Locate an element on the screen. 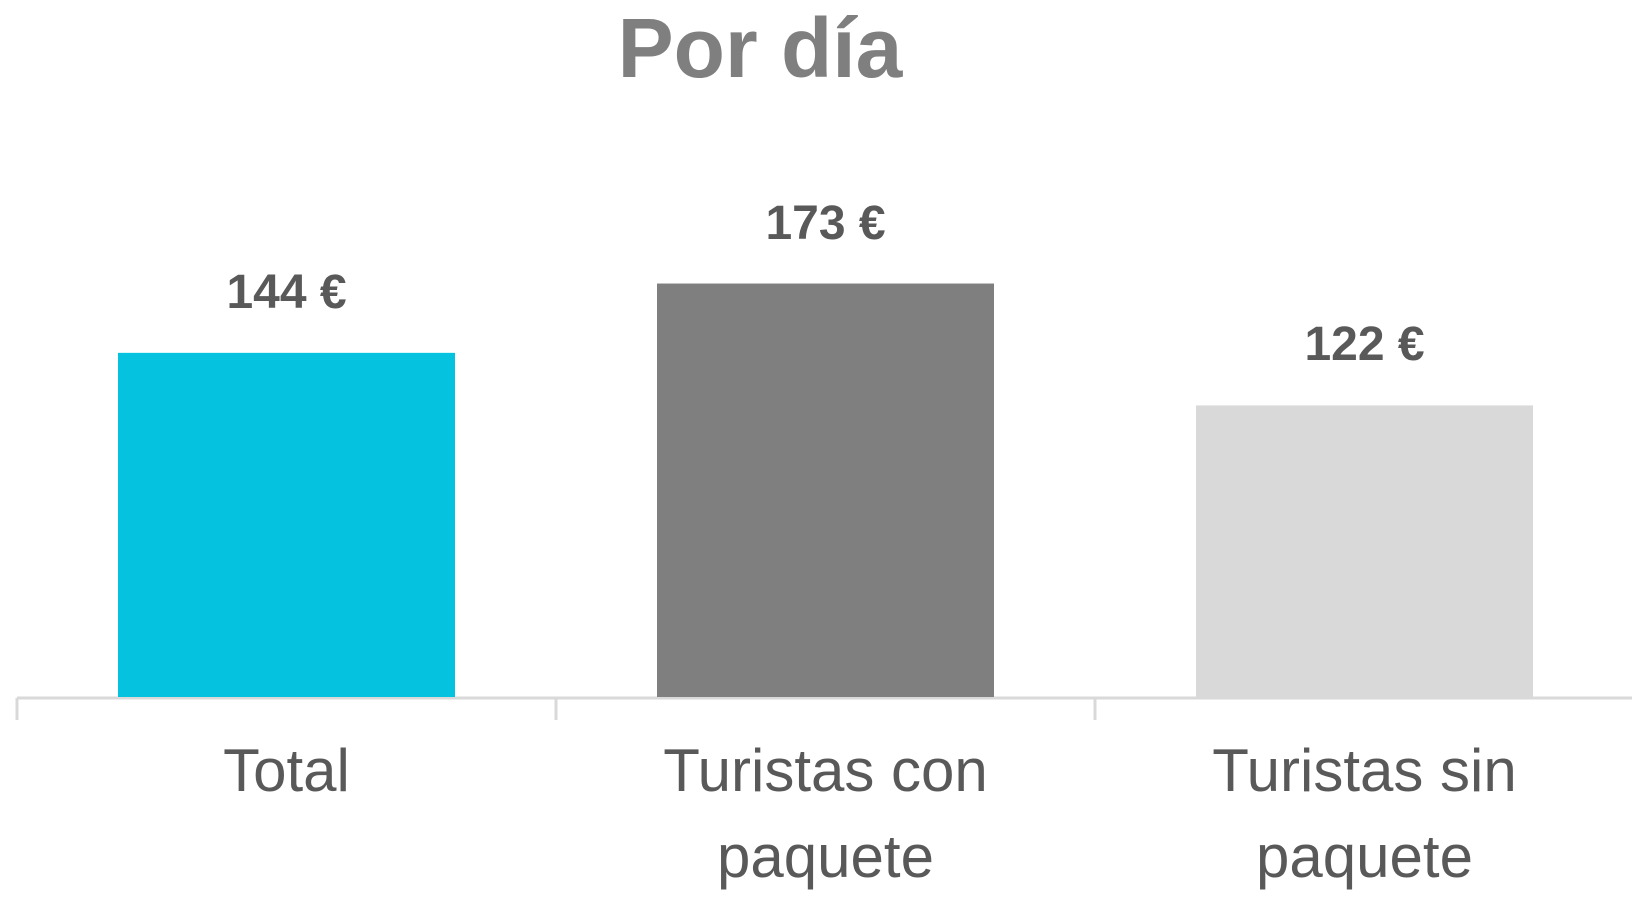 The height and width of the screenshot is (900, 1632). chart-title: Por día is located at coordinates (760, 48).